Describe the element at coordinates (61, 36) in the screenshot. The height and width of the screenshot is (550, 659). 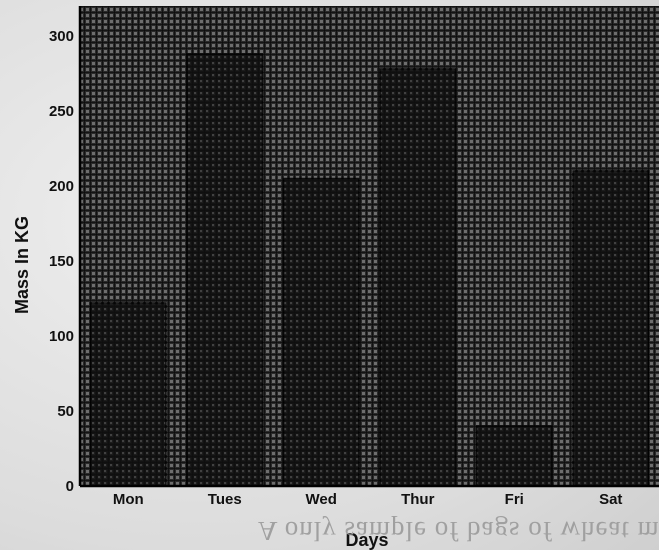
I see `y-tick-300: 300` at that location.